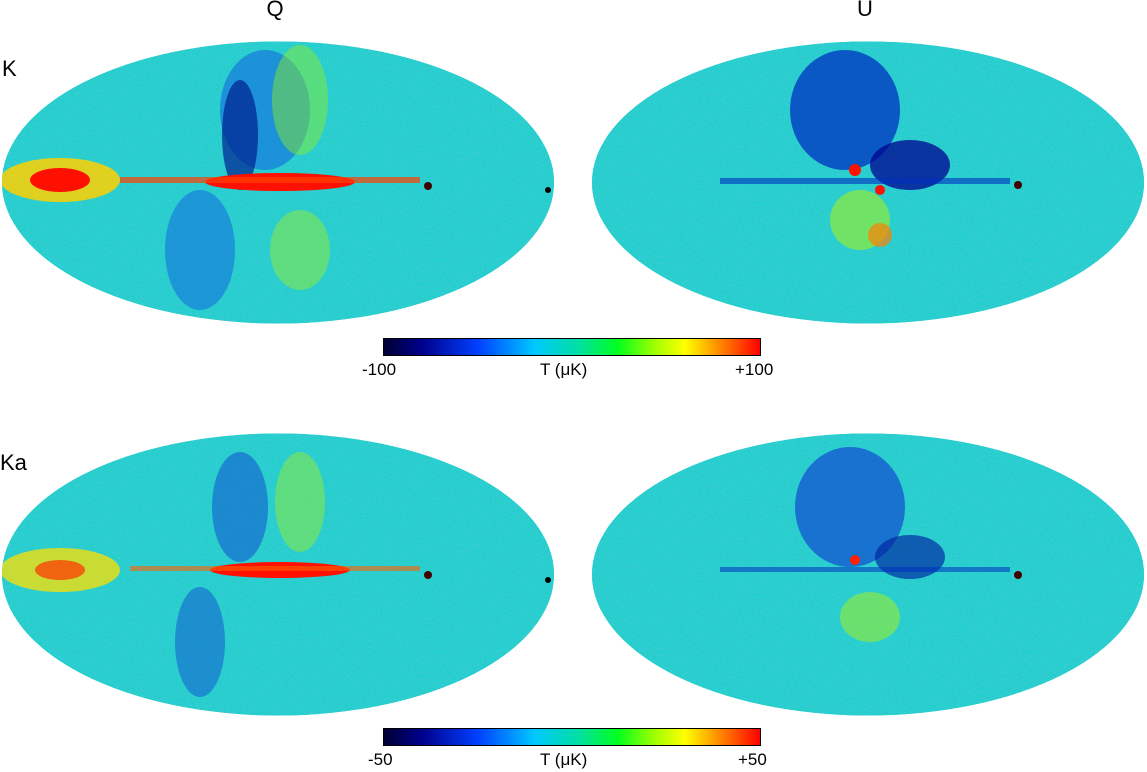 The height and width of the screenshot is (772, 1147). Describe the element at coordinates (754, 369) in the screenshot. I see `colorbar-top-max: +100` at that location.